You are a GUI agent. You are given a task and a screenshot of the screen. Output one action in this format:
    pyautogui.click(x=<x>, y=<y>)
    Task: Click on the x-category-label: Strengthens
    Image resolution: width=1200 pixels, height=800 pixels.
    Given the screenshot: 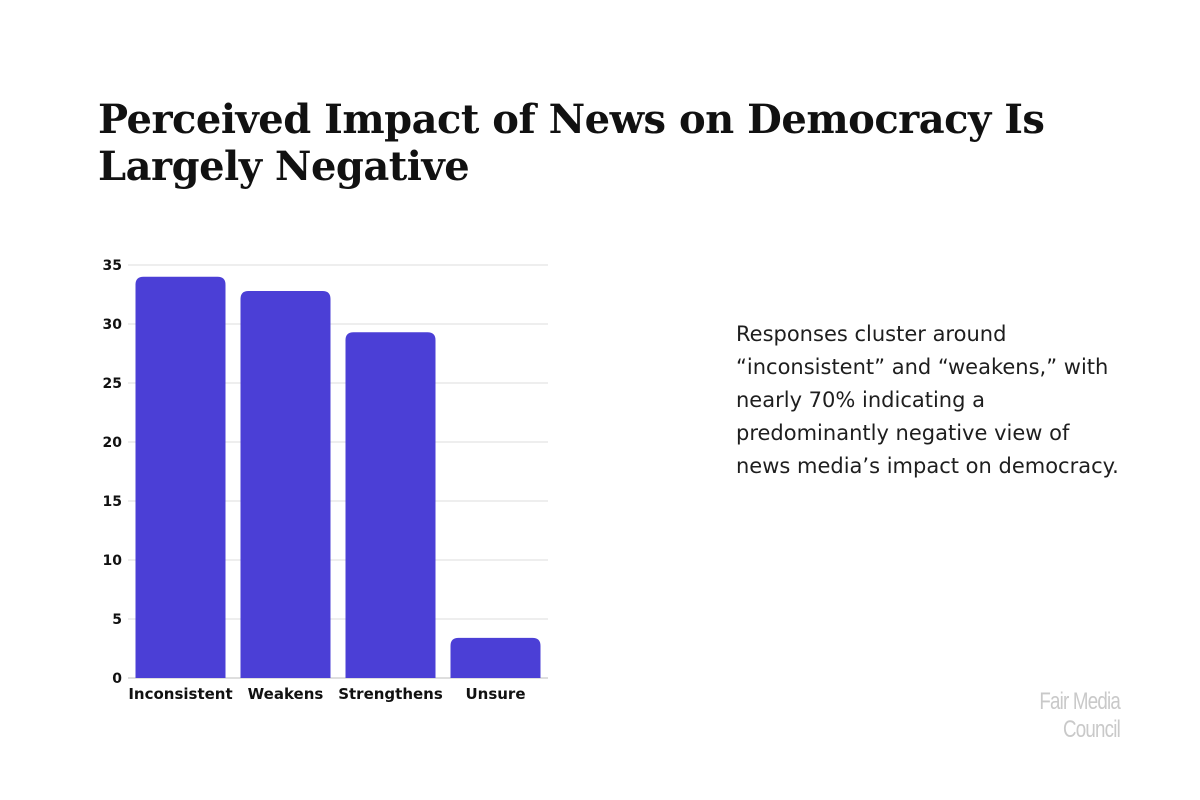 What is the action you would take?
    pyautogui.click(x=390, y=694)
    